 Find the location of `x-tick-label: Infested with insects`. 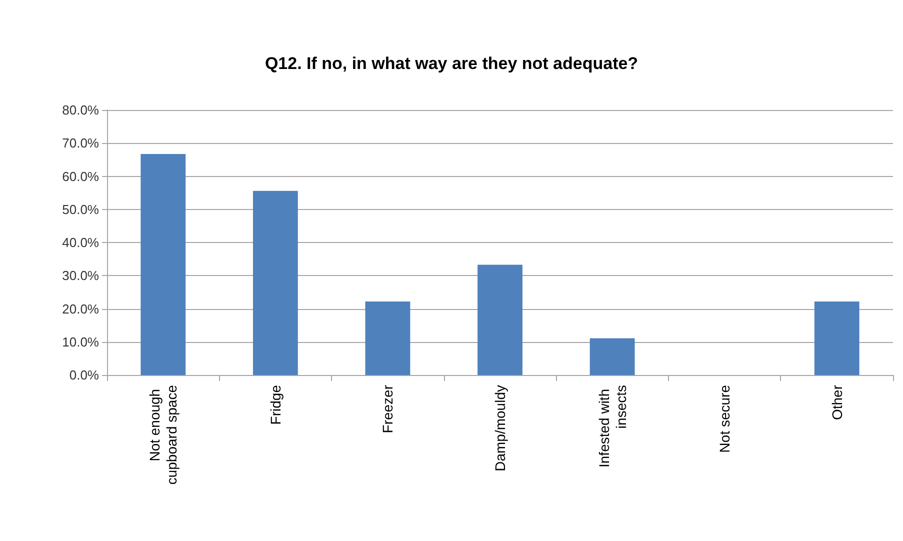

x-tick-label: Infested with insects is located at coordinates (612, 426).